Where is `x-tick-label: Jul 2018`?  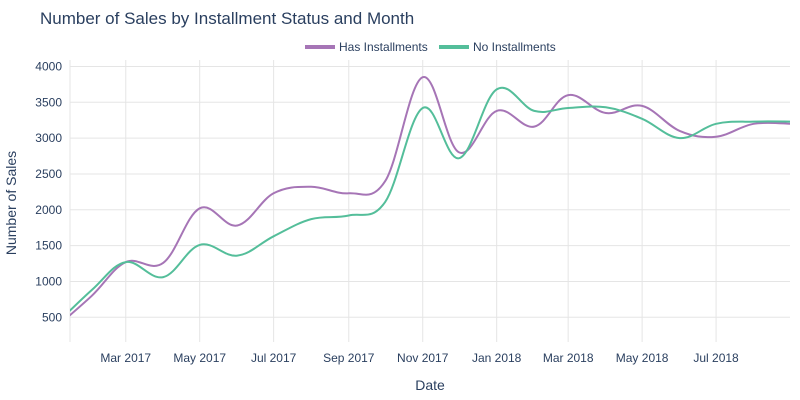
x-tick-label: Jul 2018 is located at coordinates (716, 358).